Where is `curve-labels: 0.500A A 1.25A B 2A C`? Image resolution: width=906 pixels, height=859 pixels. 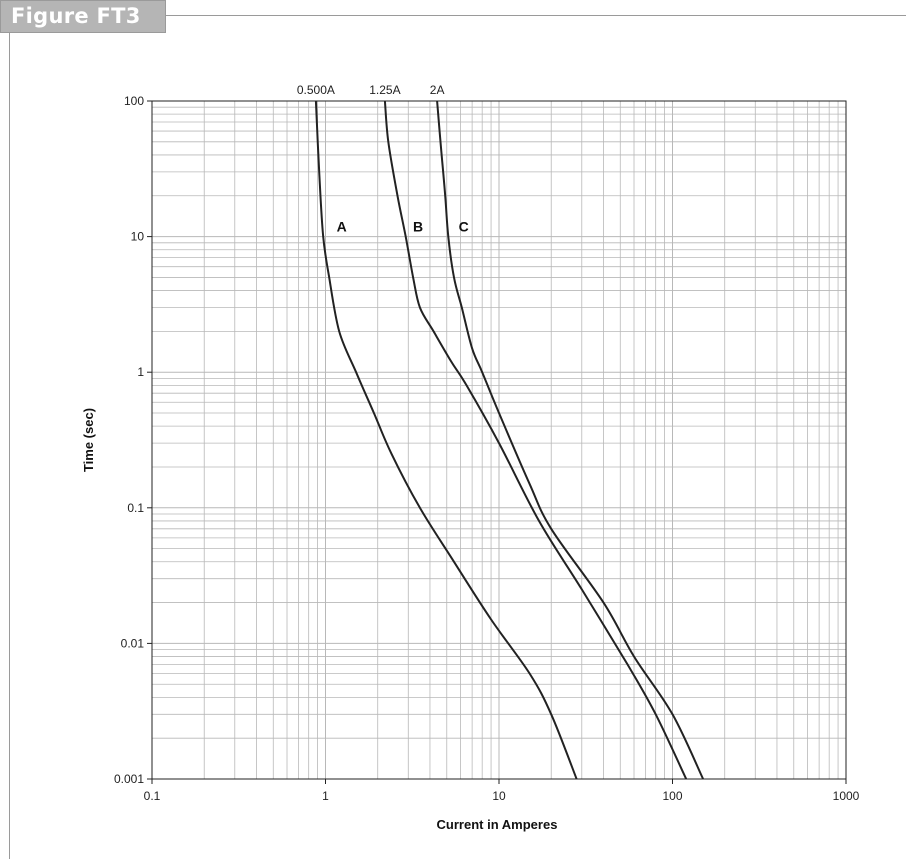 curve-labels: 0.500A A 1.25A B 2A C is located at coordinates (383, 159).